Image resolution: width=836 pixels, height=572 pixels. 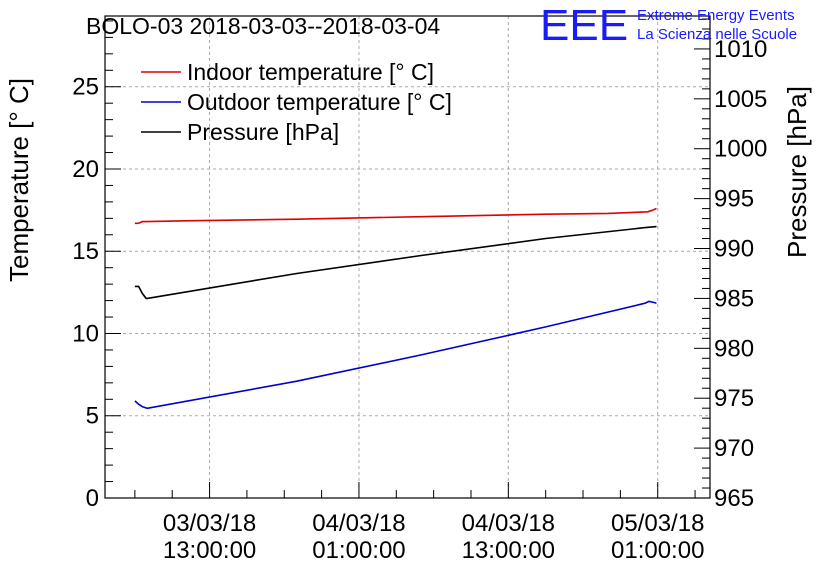 I want to click on y-tick-label: 25, so click(x=85, y=87).